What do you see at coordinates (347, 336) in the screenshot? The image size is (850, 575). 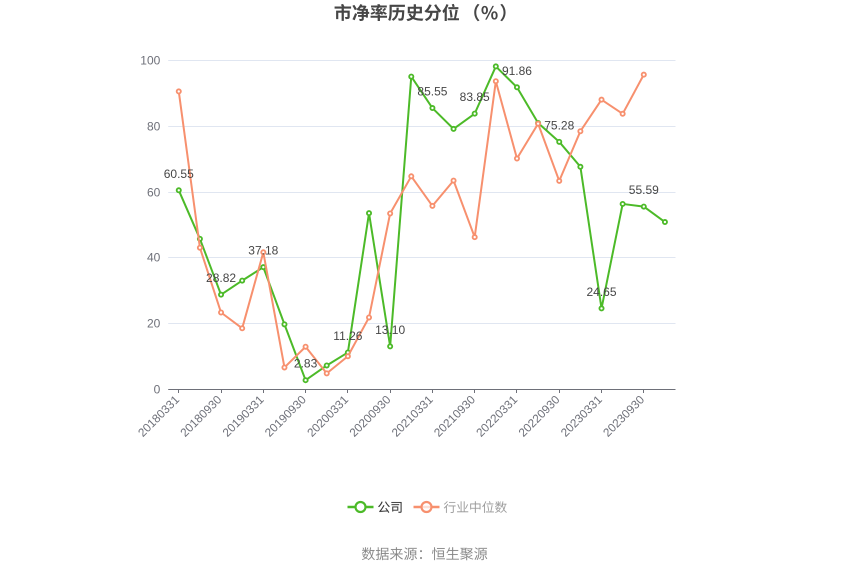 I see `svg-text: 11.26` at bounding box center [347, 336].